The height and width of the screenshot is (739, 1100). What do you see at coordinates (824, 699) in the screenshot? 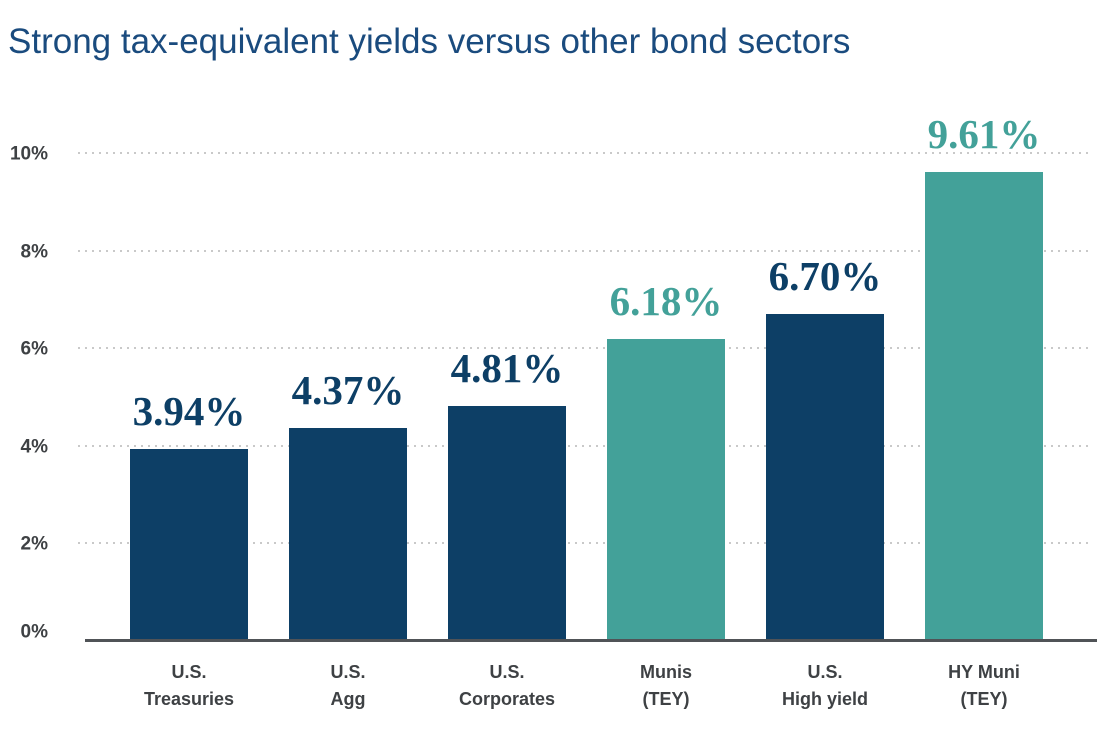
I see `category-label-line: High yield` at bounding box center [824, 699].